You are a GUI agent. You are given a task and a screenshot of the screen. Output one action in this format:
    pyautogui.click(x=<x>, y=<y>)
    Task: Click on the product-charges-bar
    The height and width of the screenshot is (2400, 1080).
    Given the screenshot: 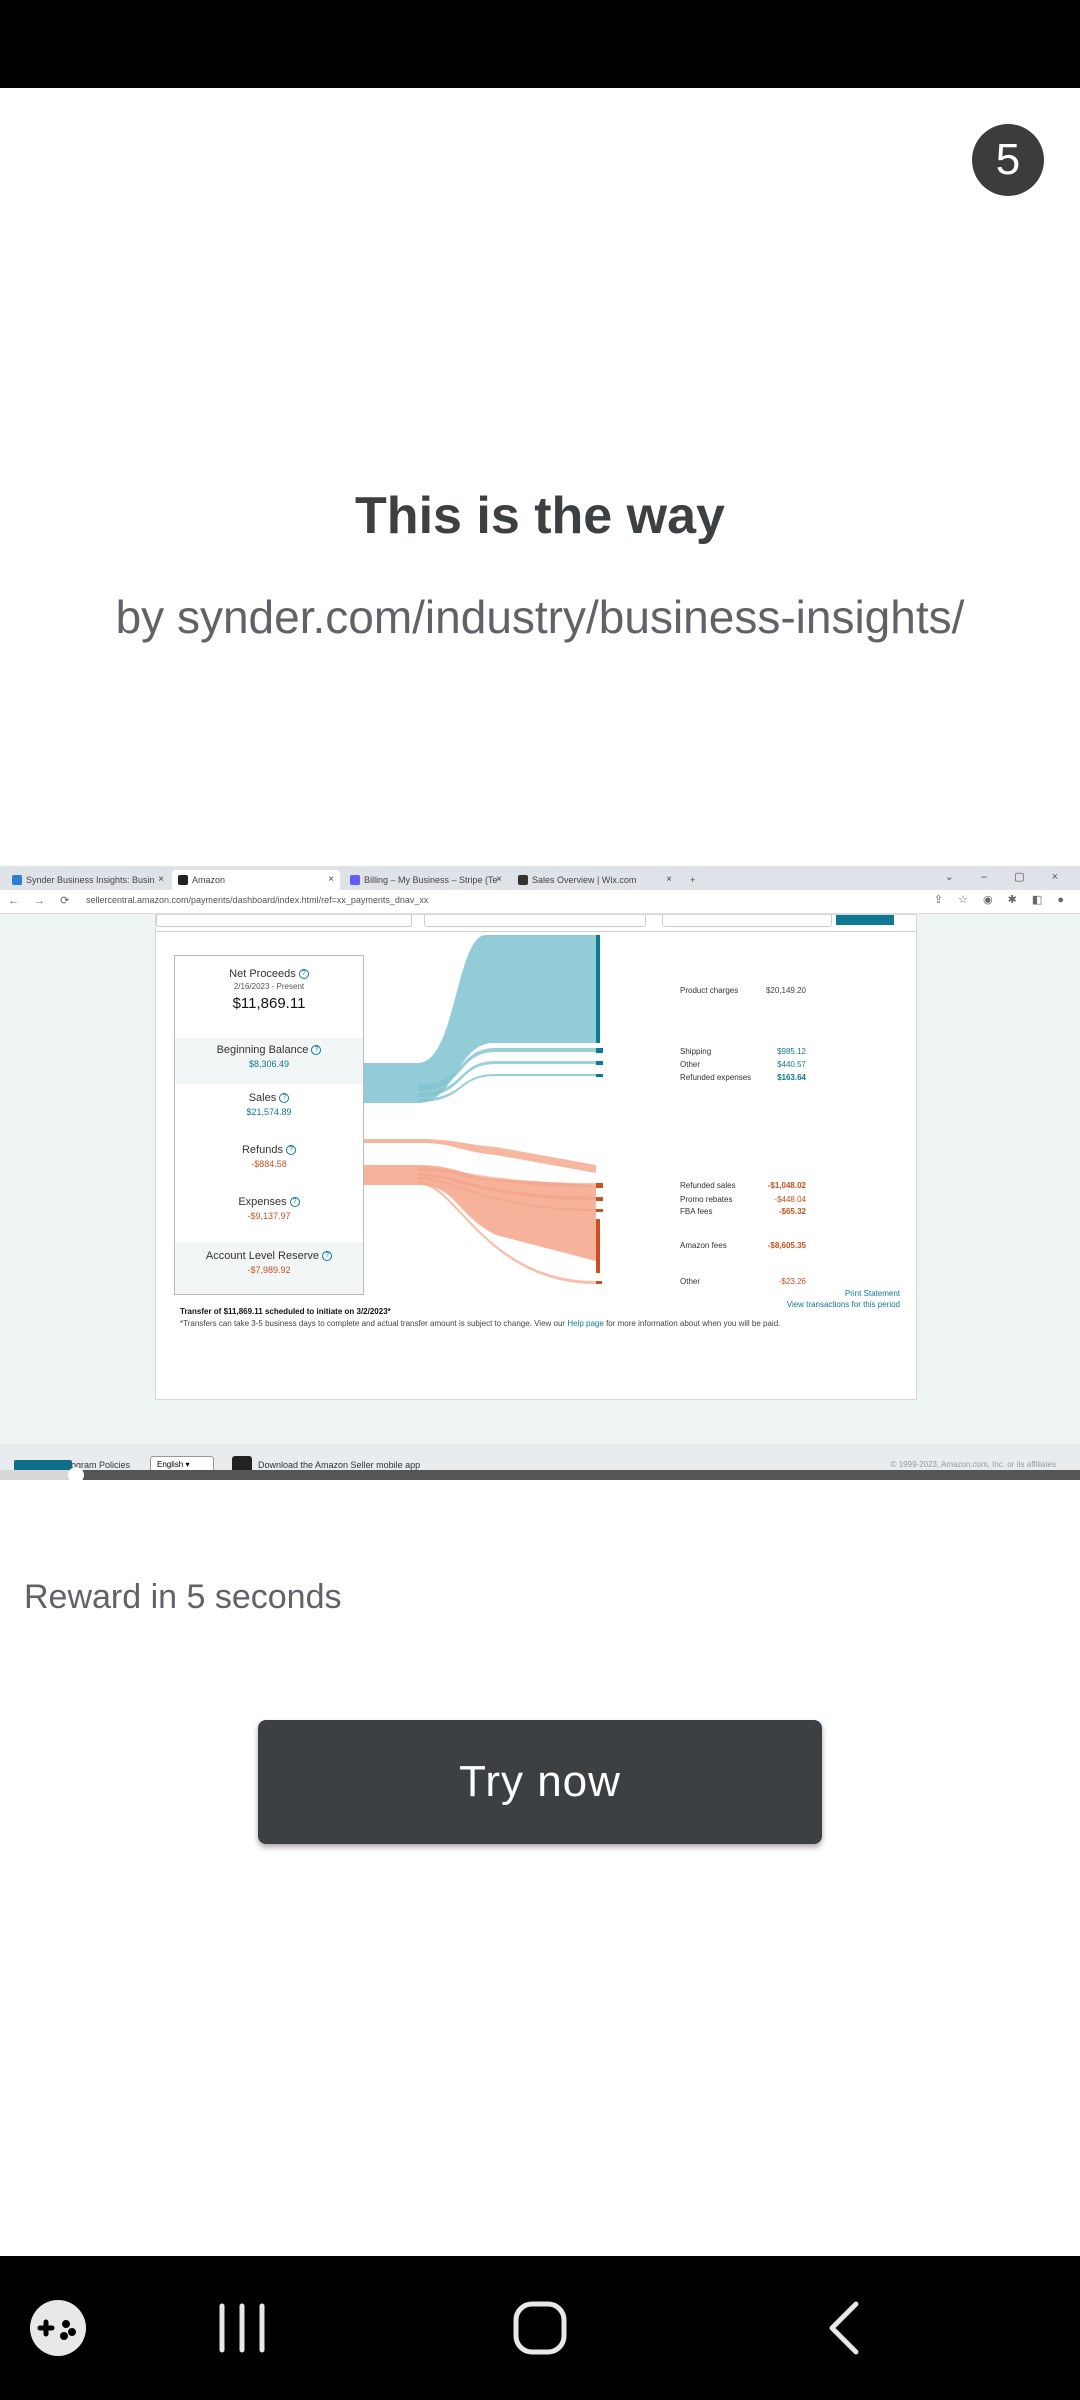 What is the action you would take?
    pyautogui.click(x=598, y=989)
    